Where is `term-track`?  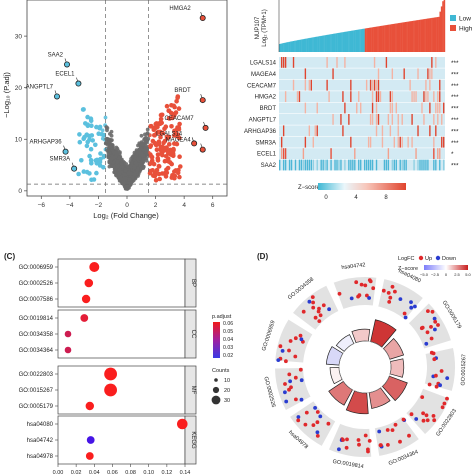 term-track is located at coordinates (428, 411).